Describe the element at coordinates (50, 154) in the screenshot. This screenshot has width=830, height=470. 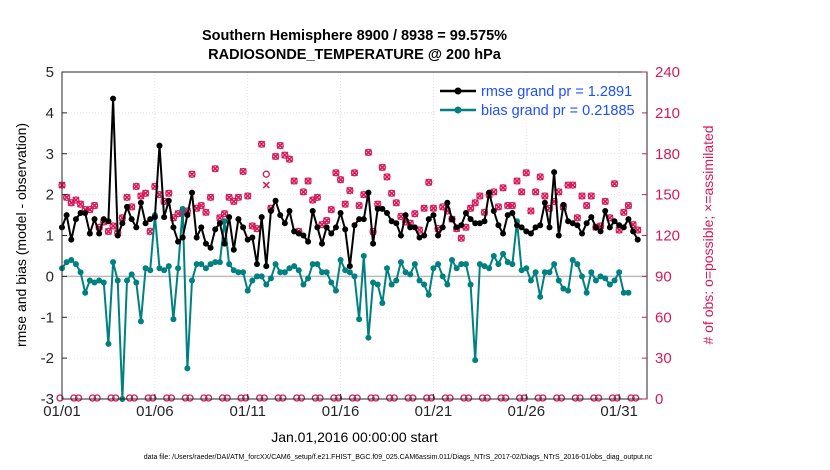
I see `y-tick-label: 3` at that location.